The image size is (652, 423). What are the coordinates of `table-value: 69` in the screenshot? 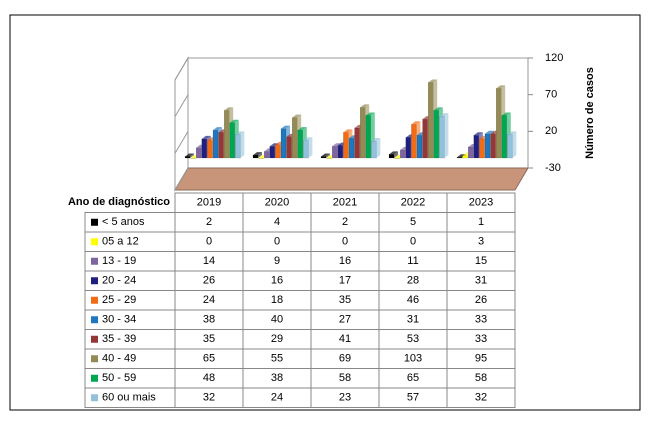 It's located at (345, 359).